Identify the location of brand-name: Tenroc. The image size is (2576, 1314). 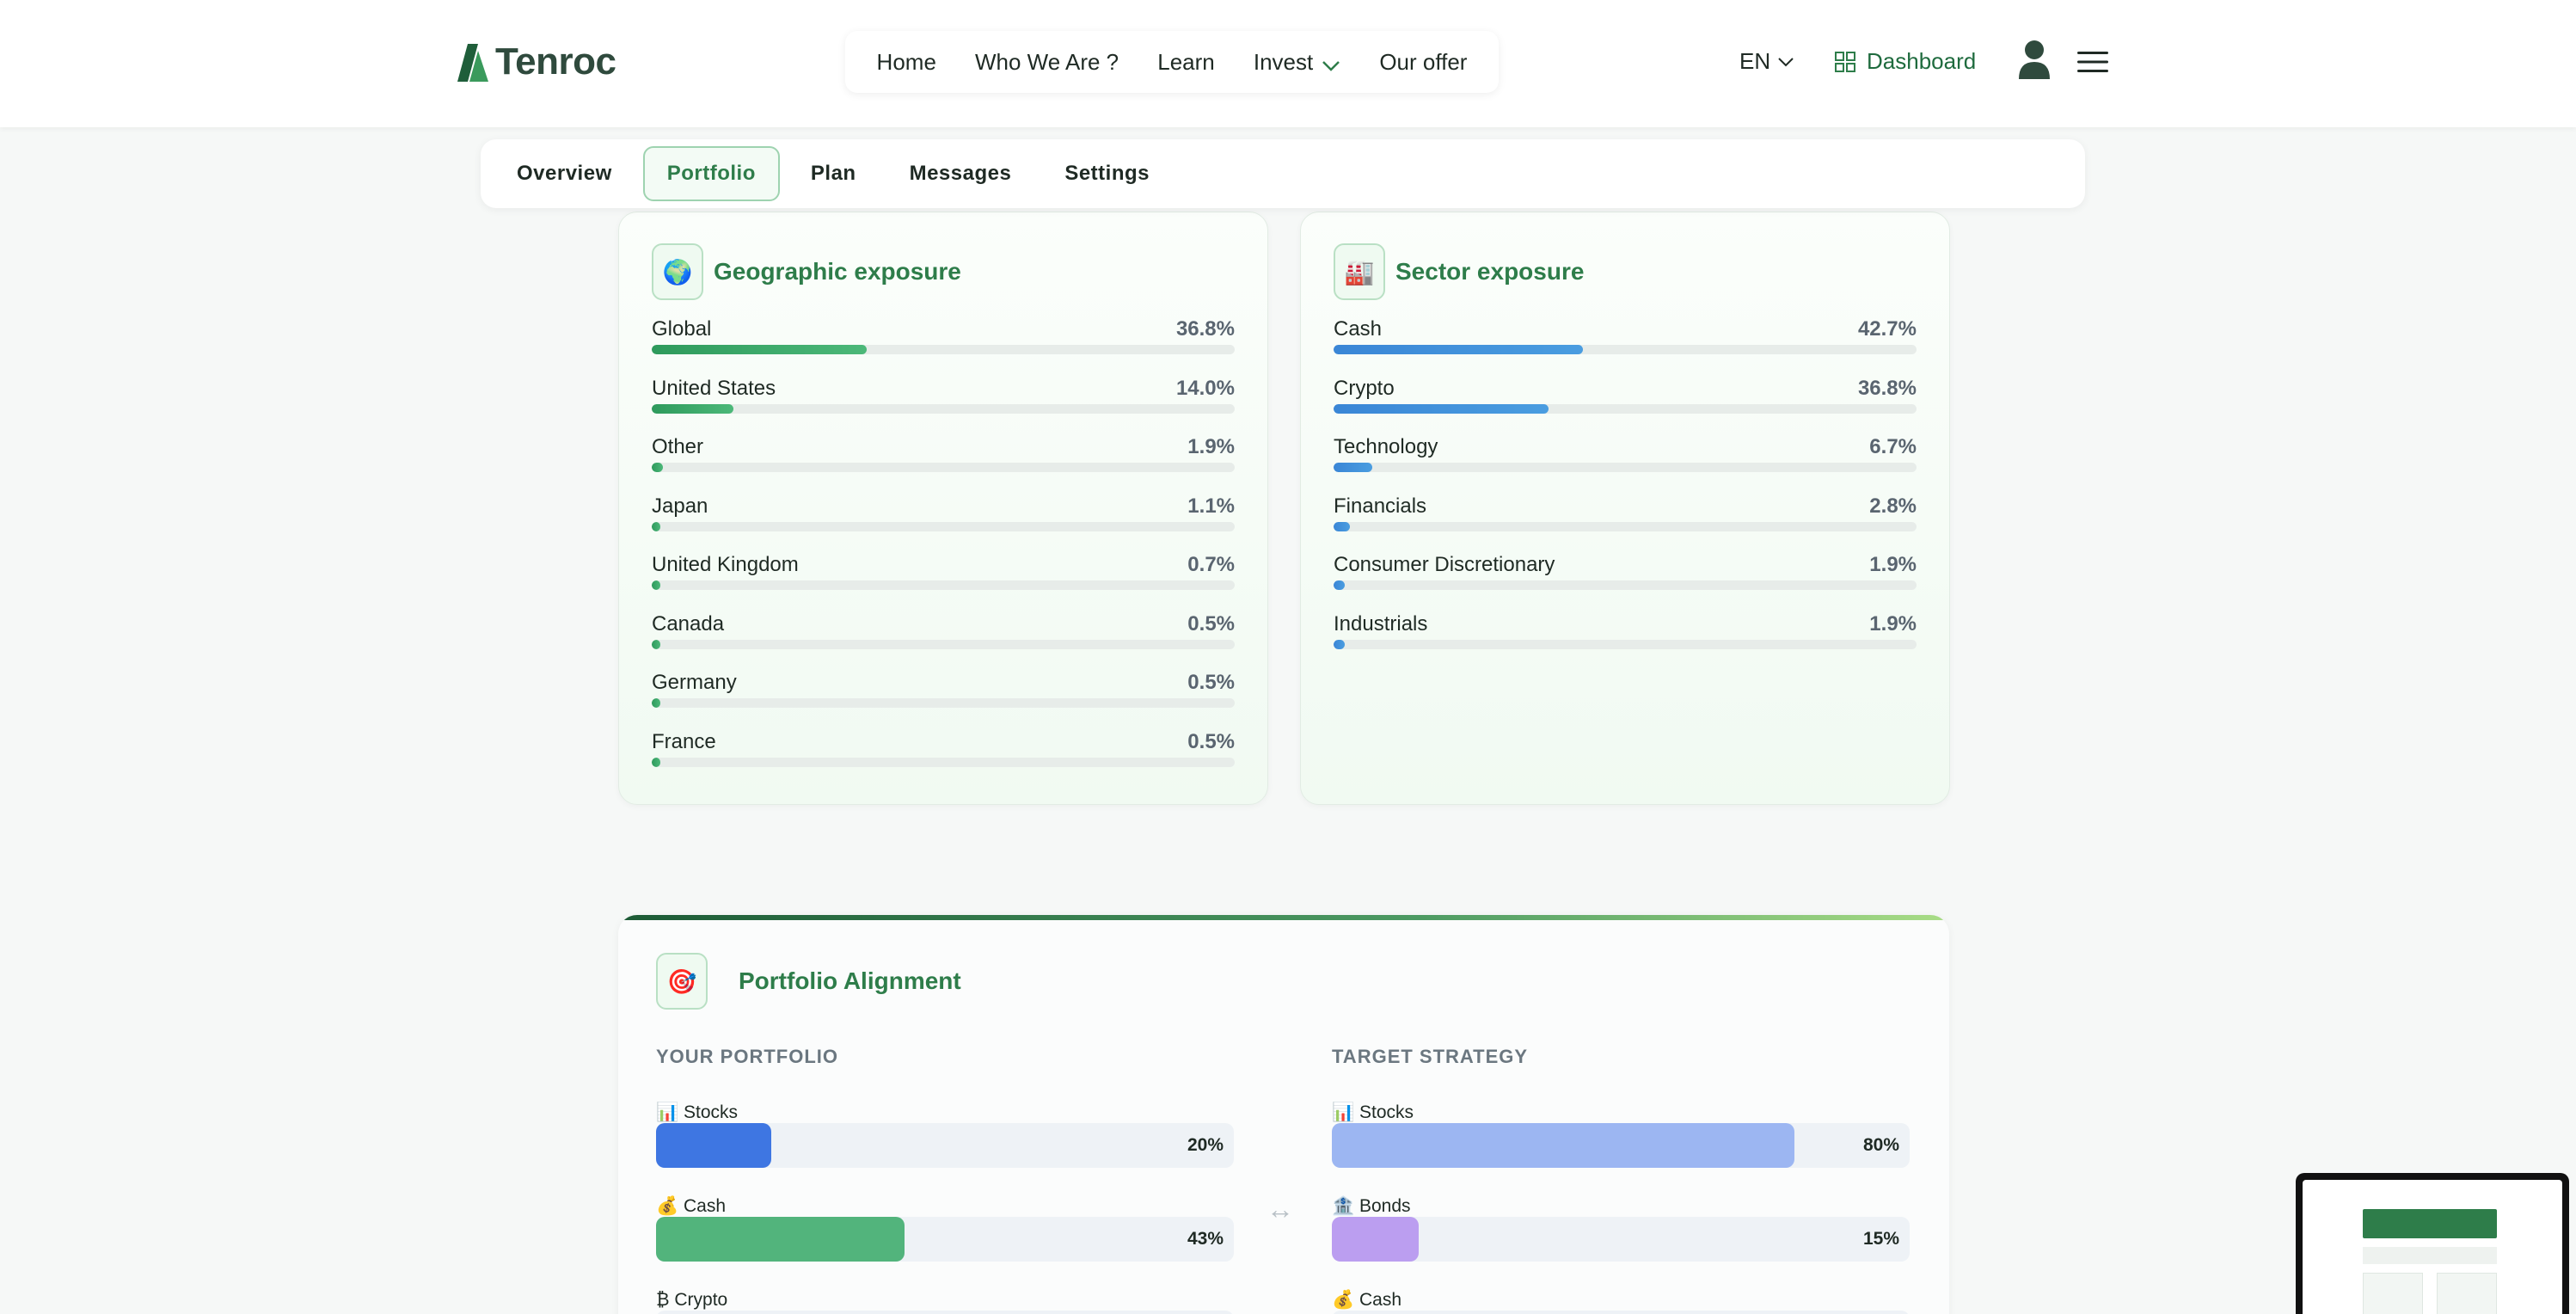
(555, 61).